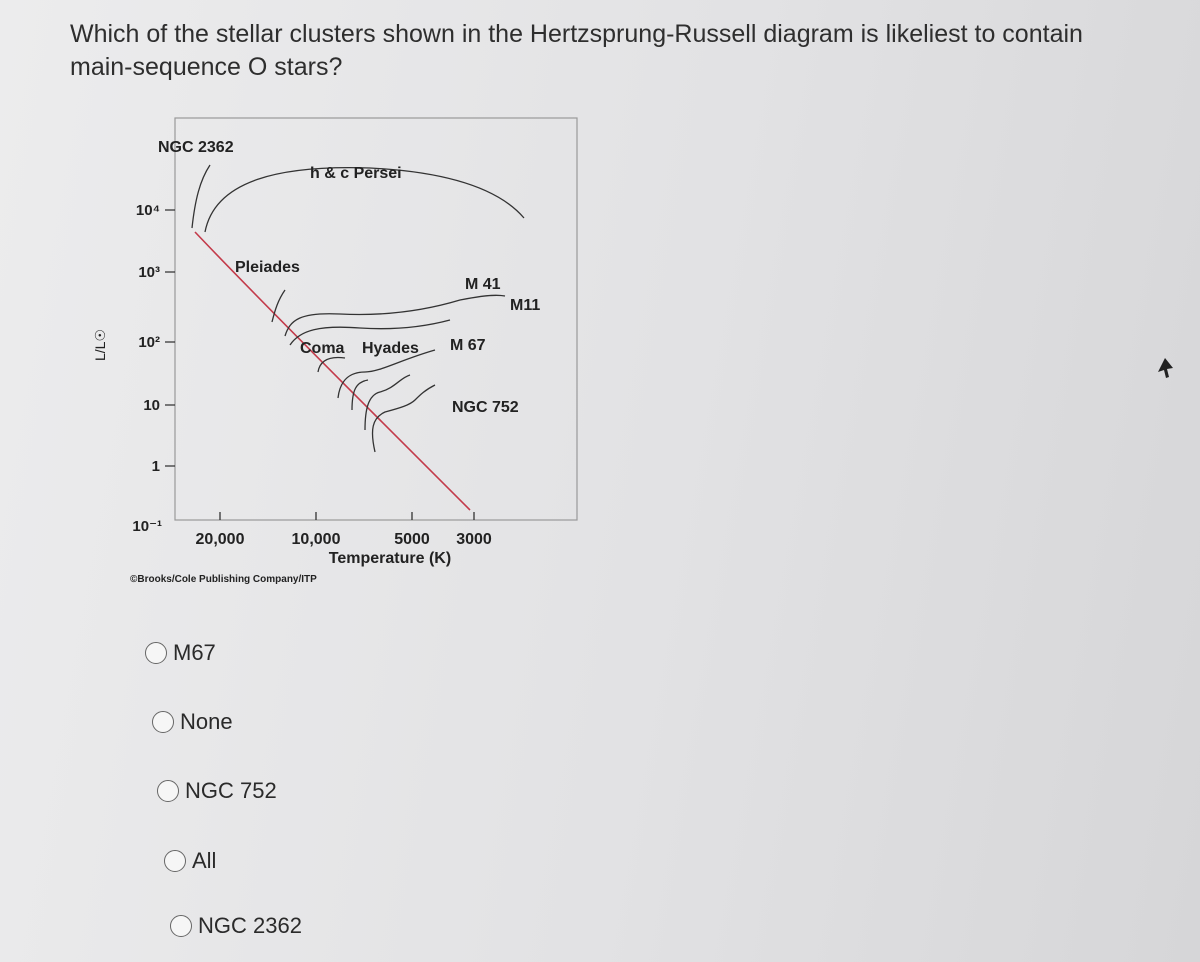 Image resolution: width=1200 pixels, height=962 pixels. Describe the element at coordinates (204, 860) in the screenshot. I see `option-label: All` at that location.